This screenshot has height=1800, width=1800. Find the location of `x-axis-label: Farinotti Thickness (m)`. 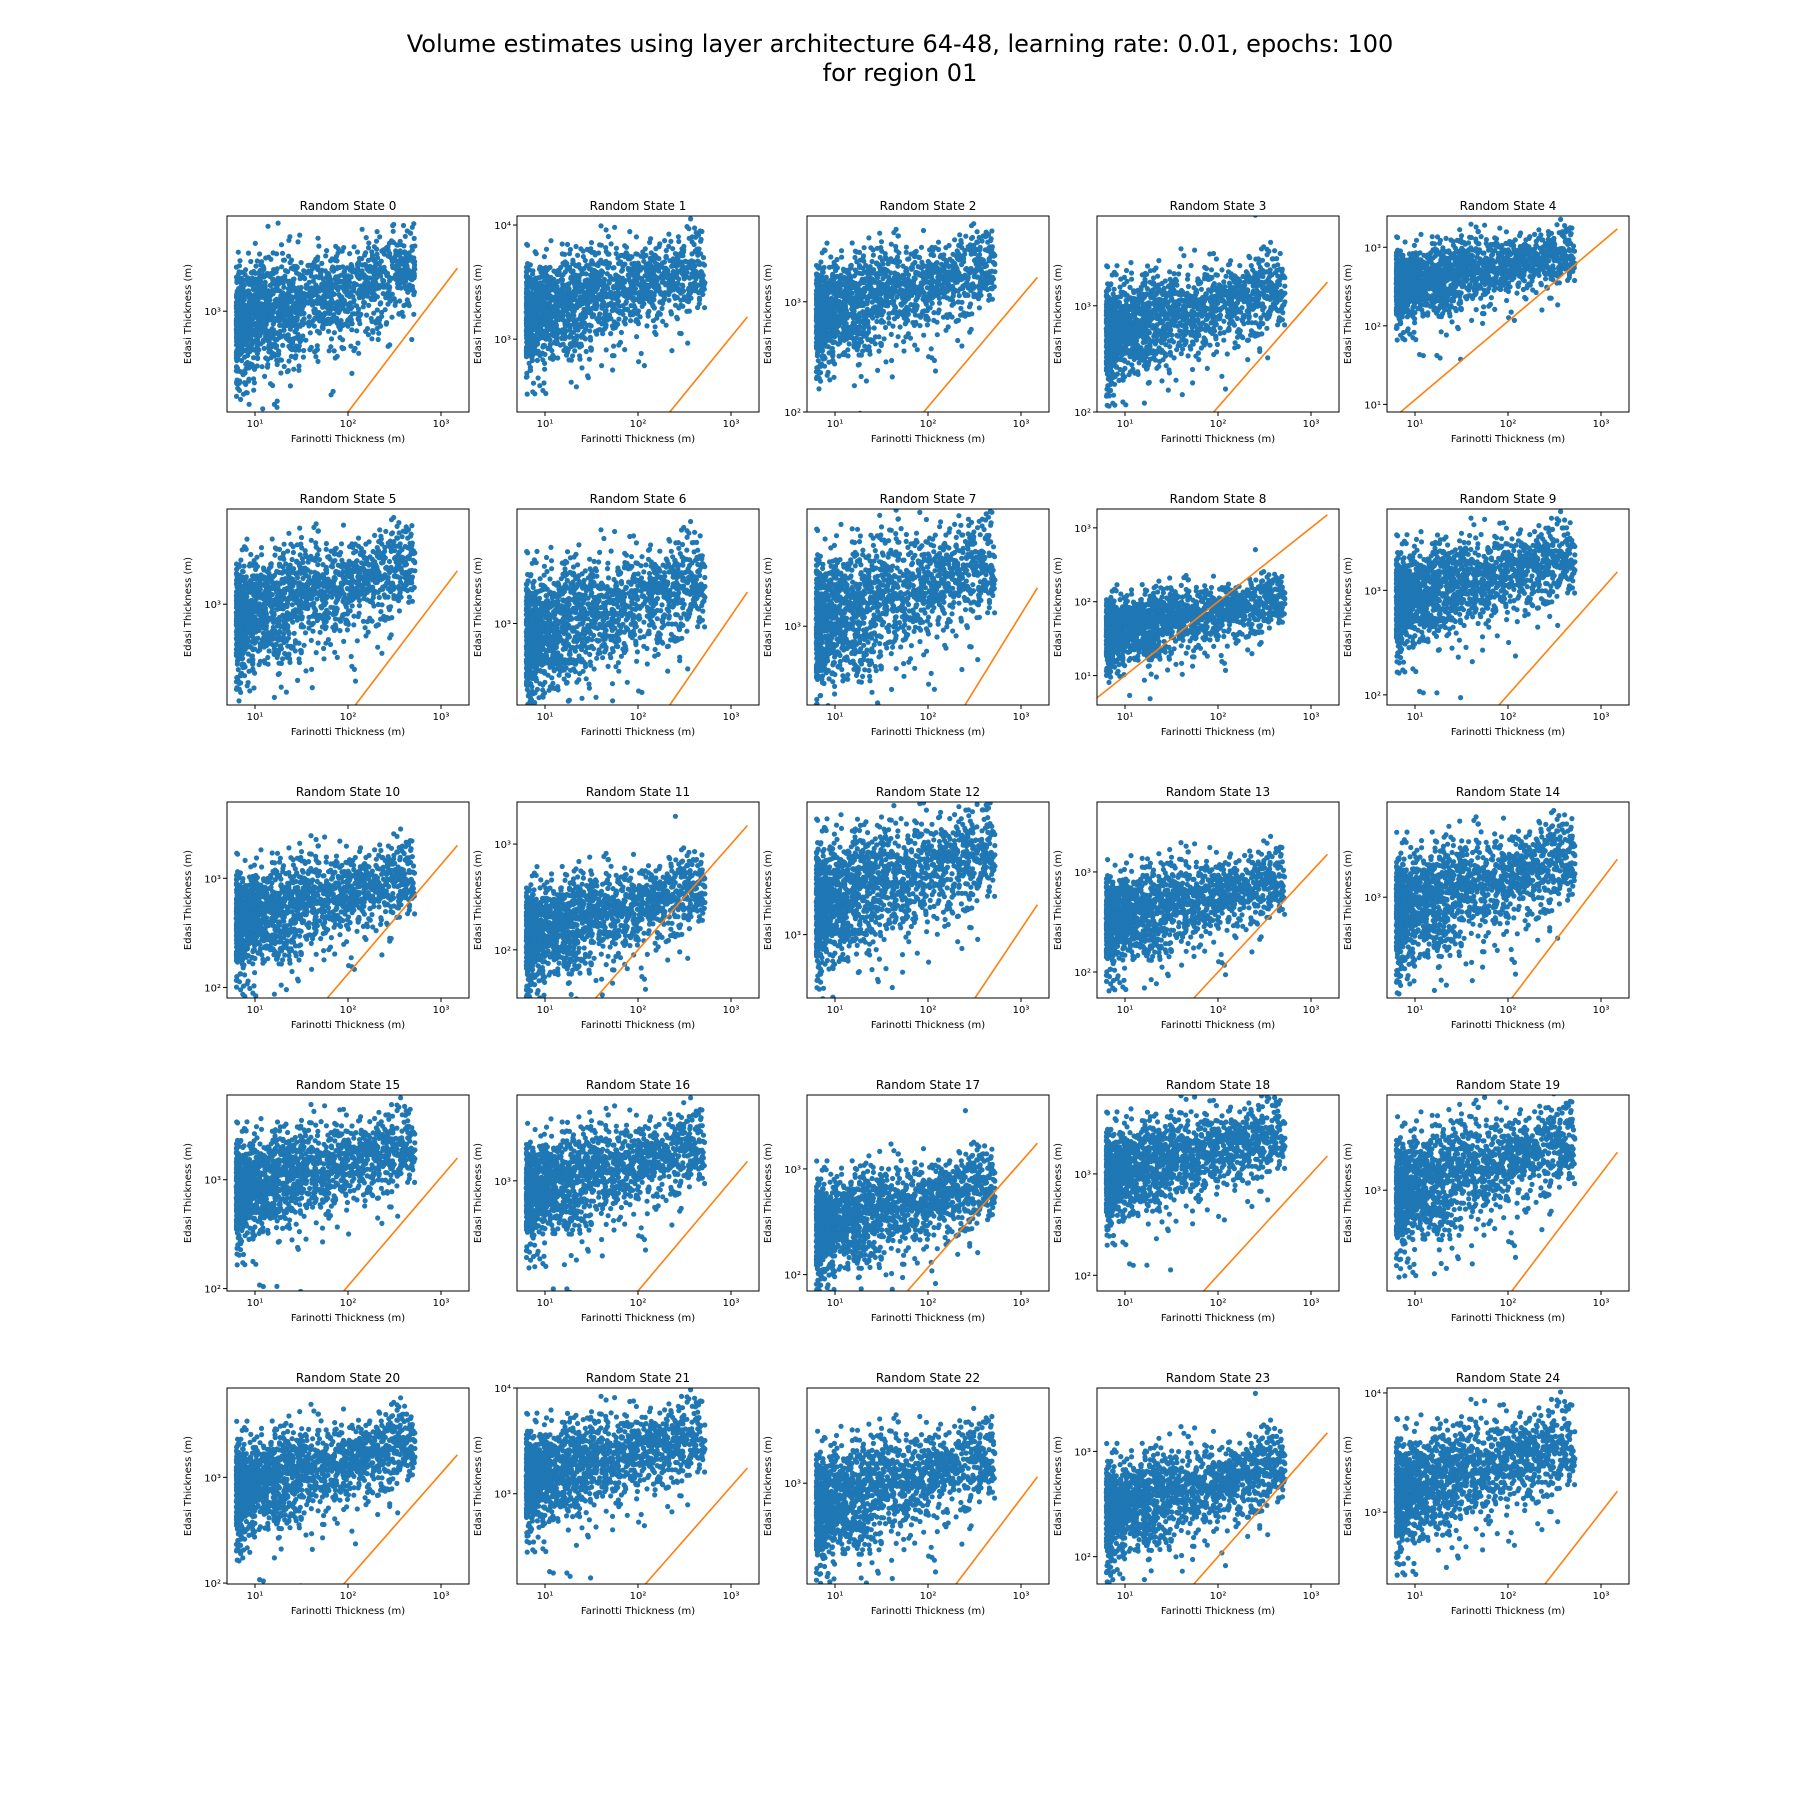

x-axis-label: Farinotti Thickness (m) is located at coordinates (638, 439).